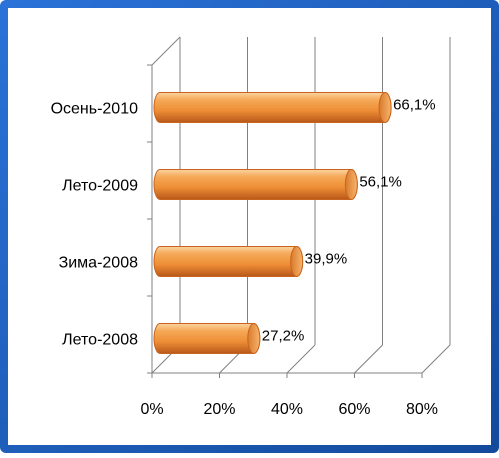 This screenshot has height=458, width=499. I want to click on data-label: 27,2%, so click(283, 335).